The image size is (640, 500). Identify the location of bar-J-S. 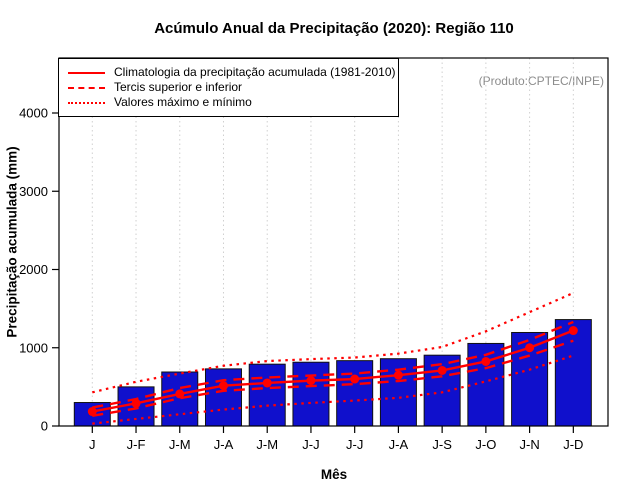
(442, 390).